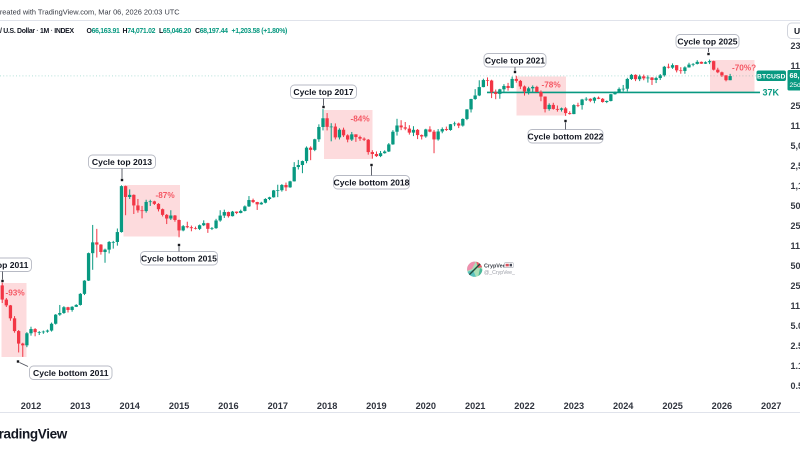 The image size is (800, 450). What do you see at coordinates (795, 266) in the screenshot?
I see `svg-text: 50` at bounding box center [795, 266].